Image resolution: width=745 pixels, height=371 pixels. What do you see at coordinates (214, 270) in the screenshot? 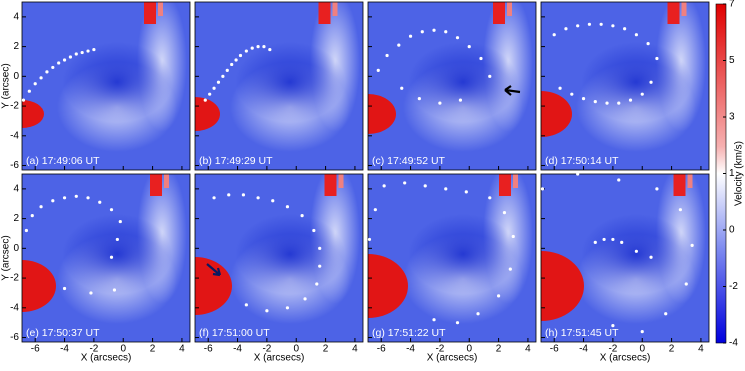
I see `arrow` at bounding box center [214, 270].